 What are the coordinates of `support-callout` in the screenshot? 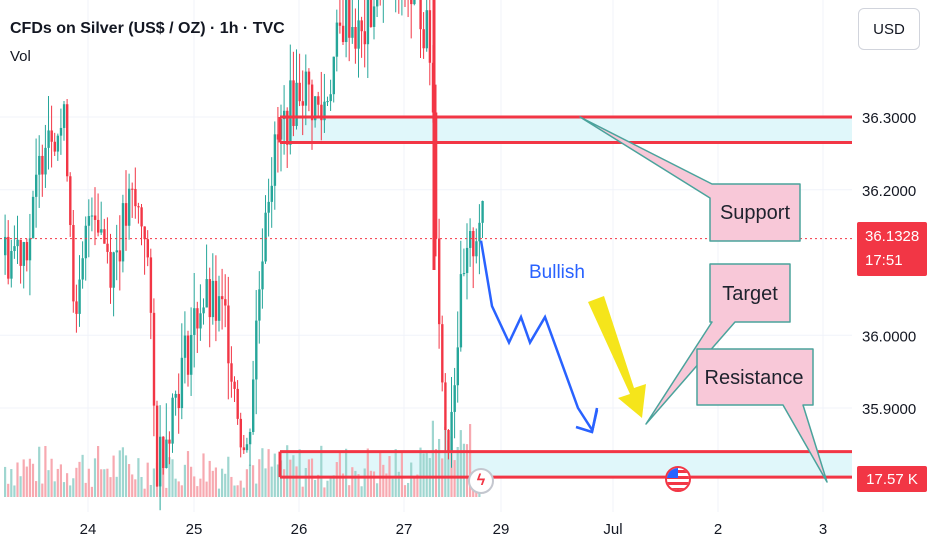 It's located at (690, 179).